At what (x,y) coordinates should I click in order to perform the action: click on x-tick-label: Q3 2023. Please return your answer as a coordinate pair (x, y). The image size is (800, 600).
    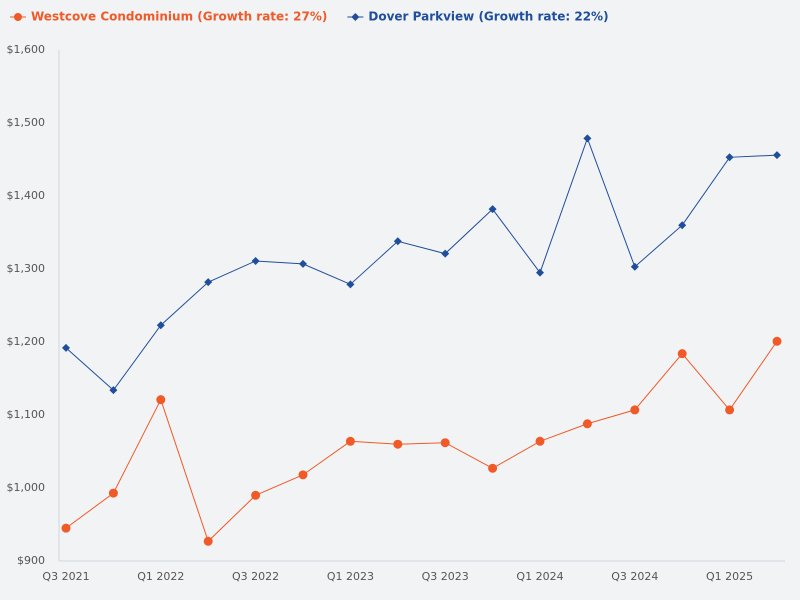
    Looking at the image, I should click on (445, 576).